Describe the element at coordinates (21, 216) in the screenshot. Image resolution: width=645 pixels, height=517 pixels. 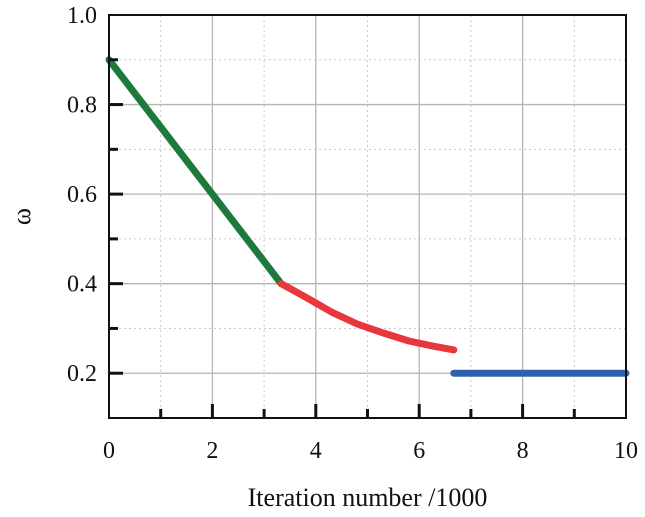
I see `y-axis-label: ω` at that location.